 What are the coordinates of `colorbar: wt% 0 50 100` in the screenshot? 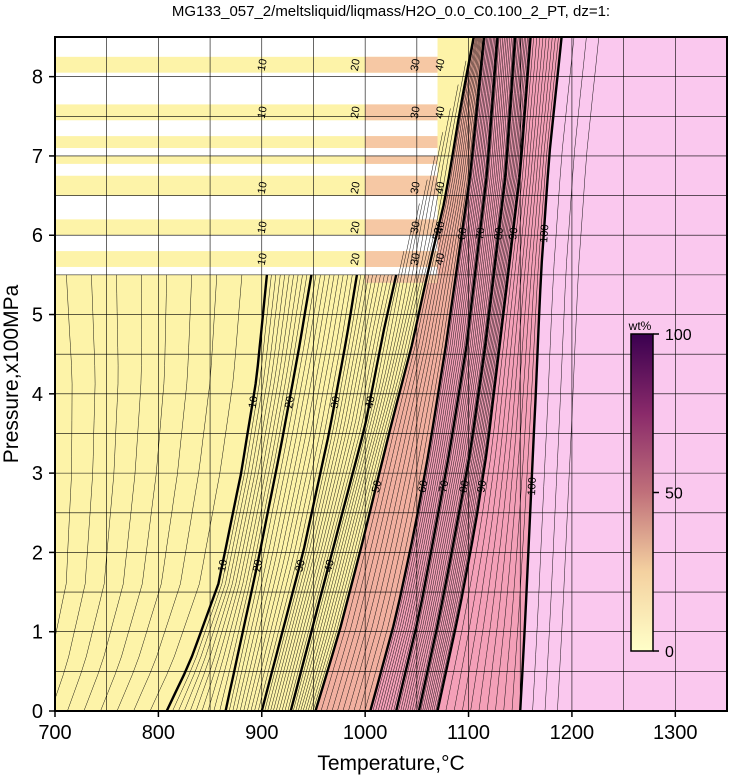 It's located at (660, 490).